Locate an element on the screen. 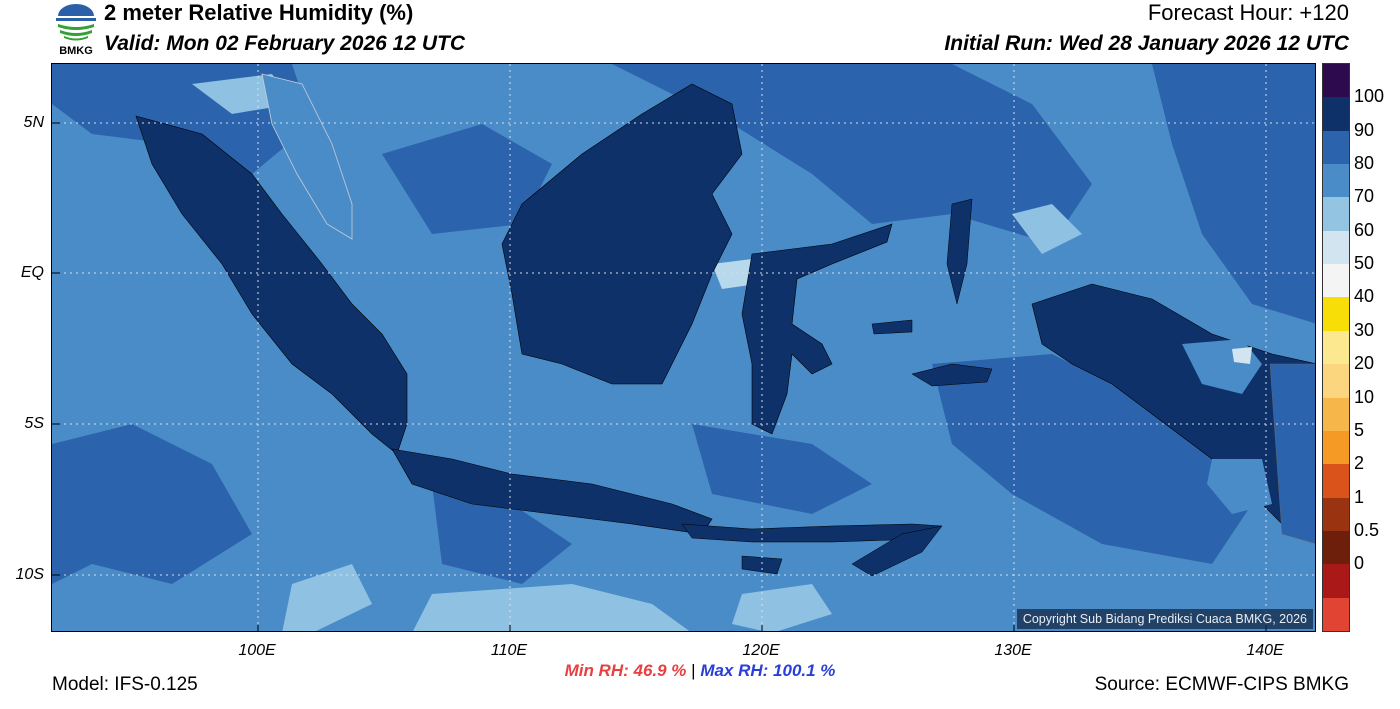 The height and width of the screenshot is (709, 1400). lon-label-140e: 140E is located at coordinates (1265, 650).